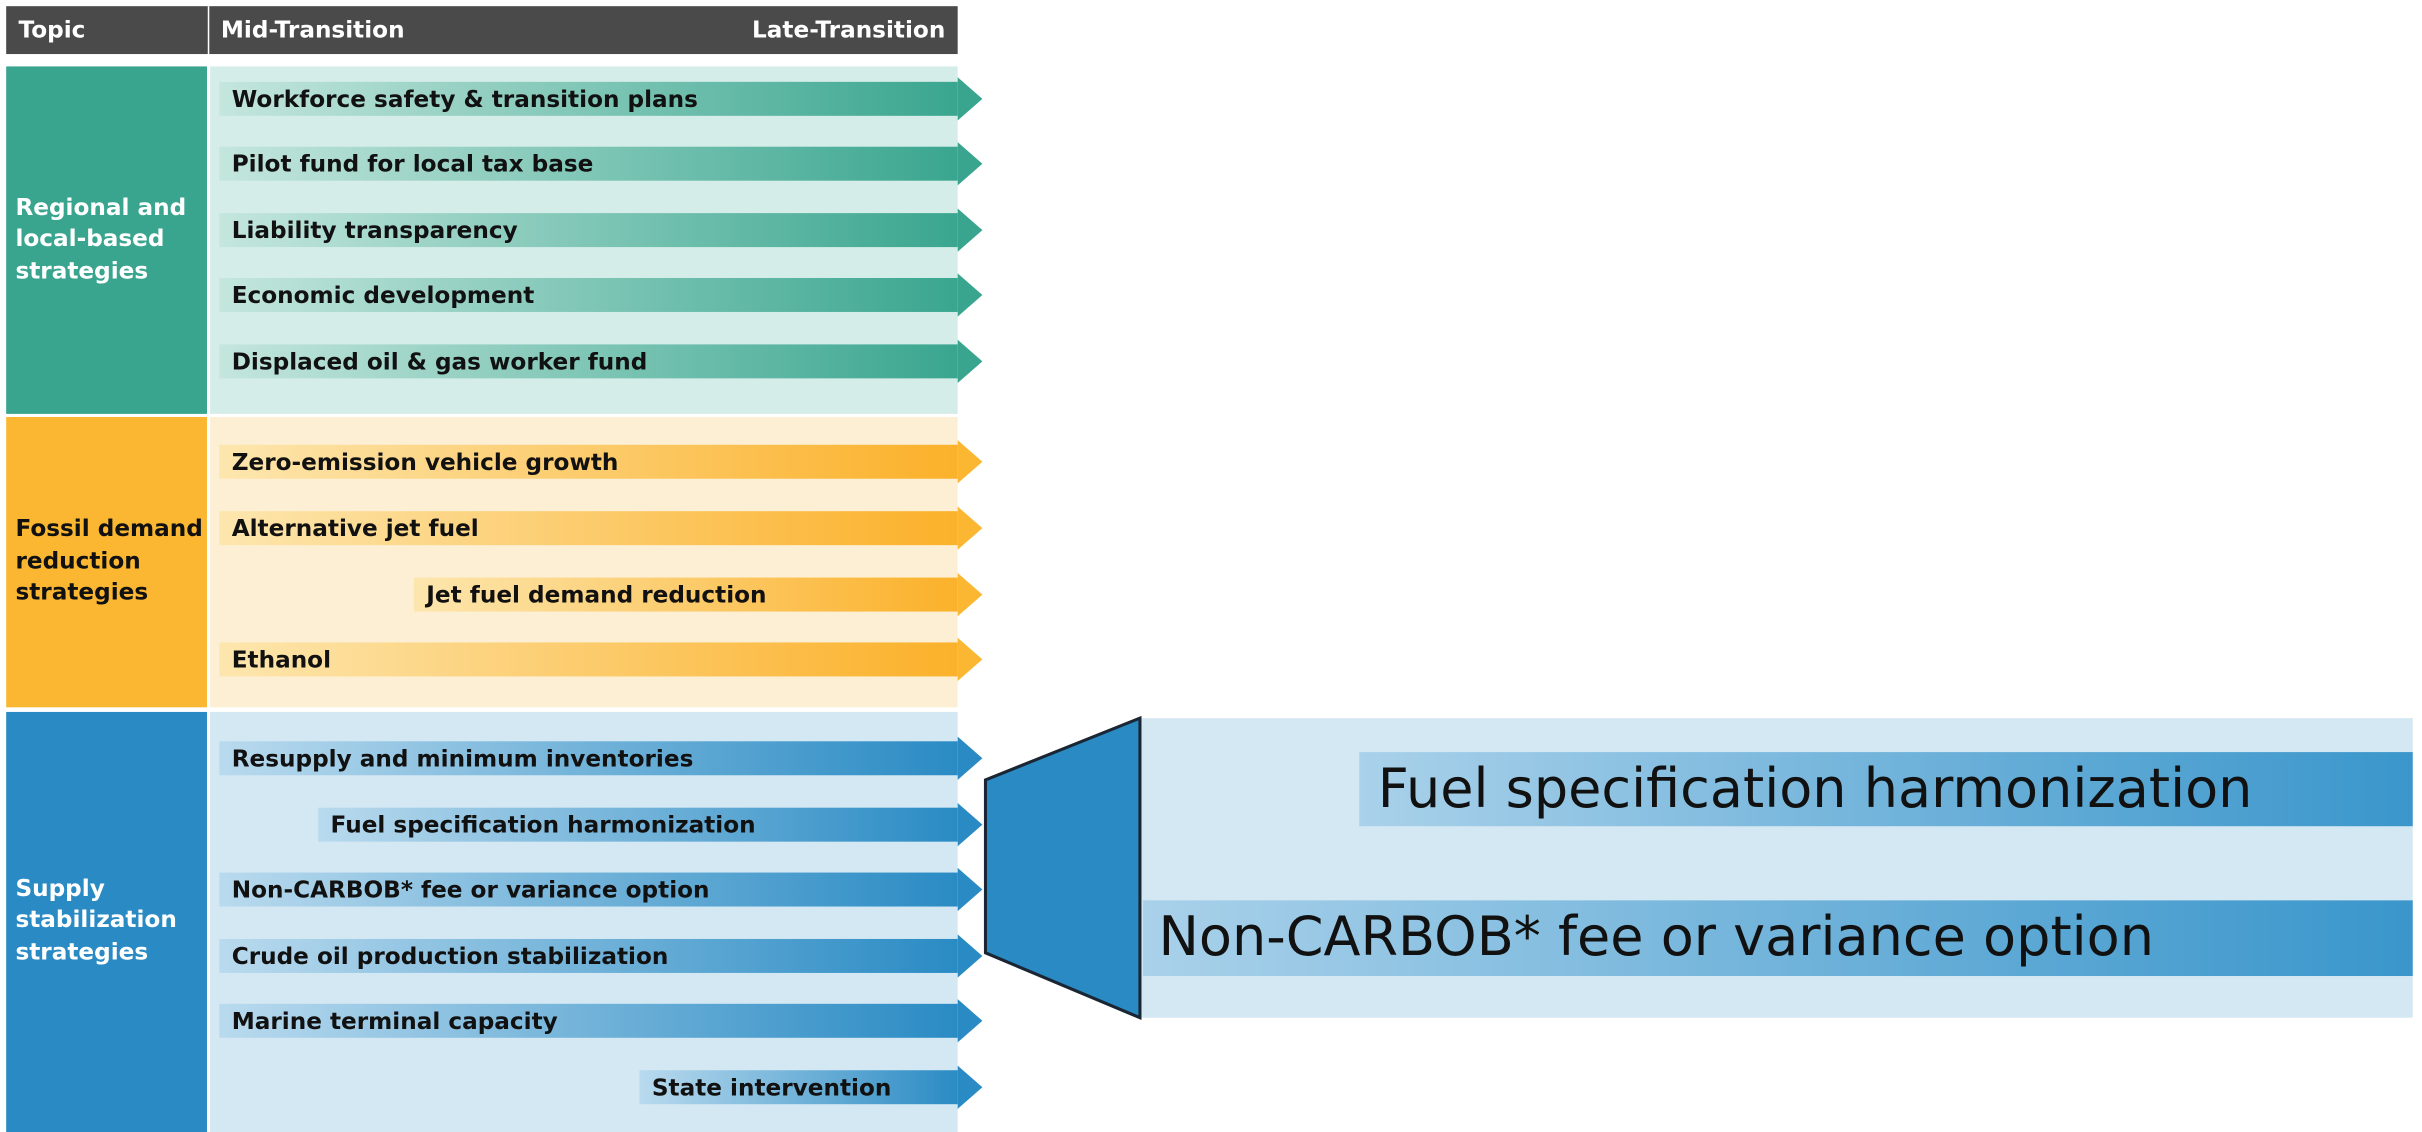 Image resolution: width=2422 pixels, height=1132 pixels. Describe the element at coordinates (375, 231) in the screenshot. I see `strategy-label: Liability transparency` at that location.